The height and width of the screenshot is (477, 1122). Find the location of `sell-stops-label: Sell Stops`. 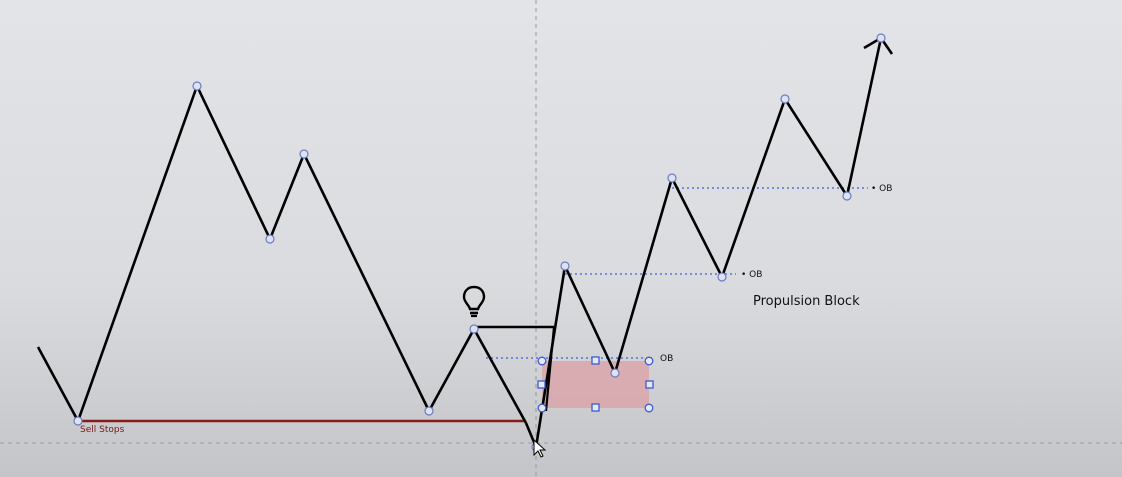

sell-stops-label: Sell Stops is located at coordinates (102, 430).